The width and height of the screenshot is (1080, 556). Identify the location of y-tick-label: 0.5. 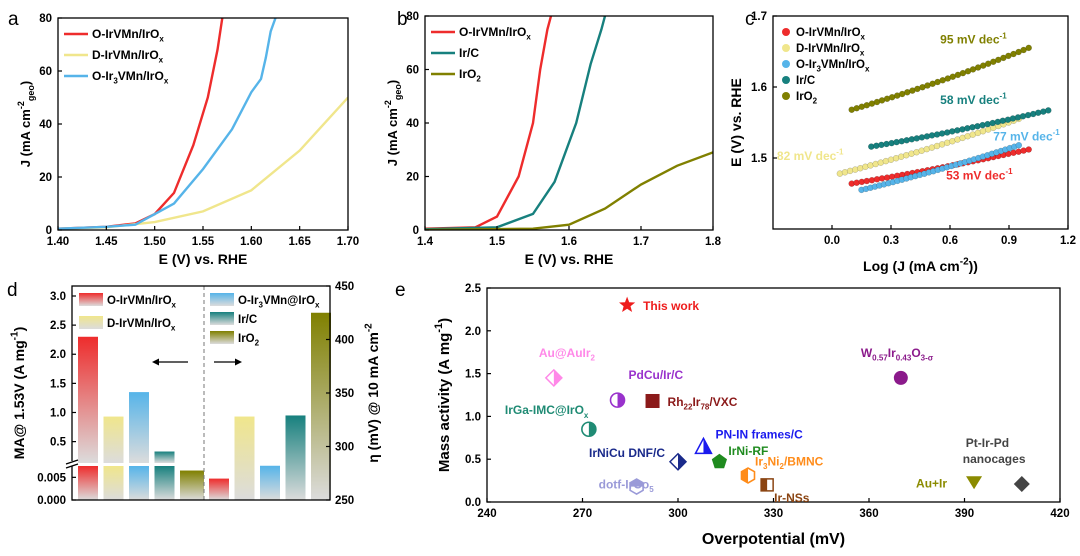
(473, 460).